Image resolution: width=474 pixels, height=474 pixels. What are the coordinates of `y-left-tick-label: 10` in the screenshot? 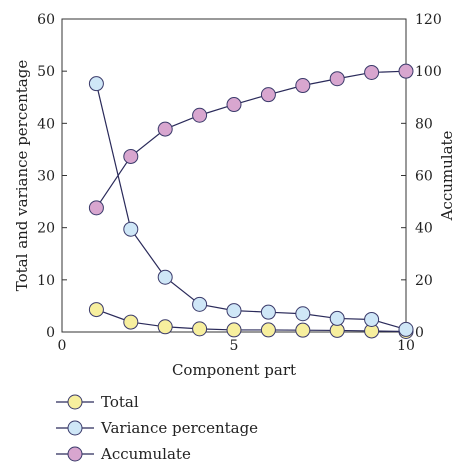 It's located at (46, 281).